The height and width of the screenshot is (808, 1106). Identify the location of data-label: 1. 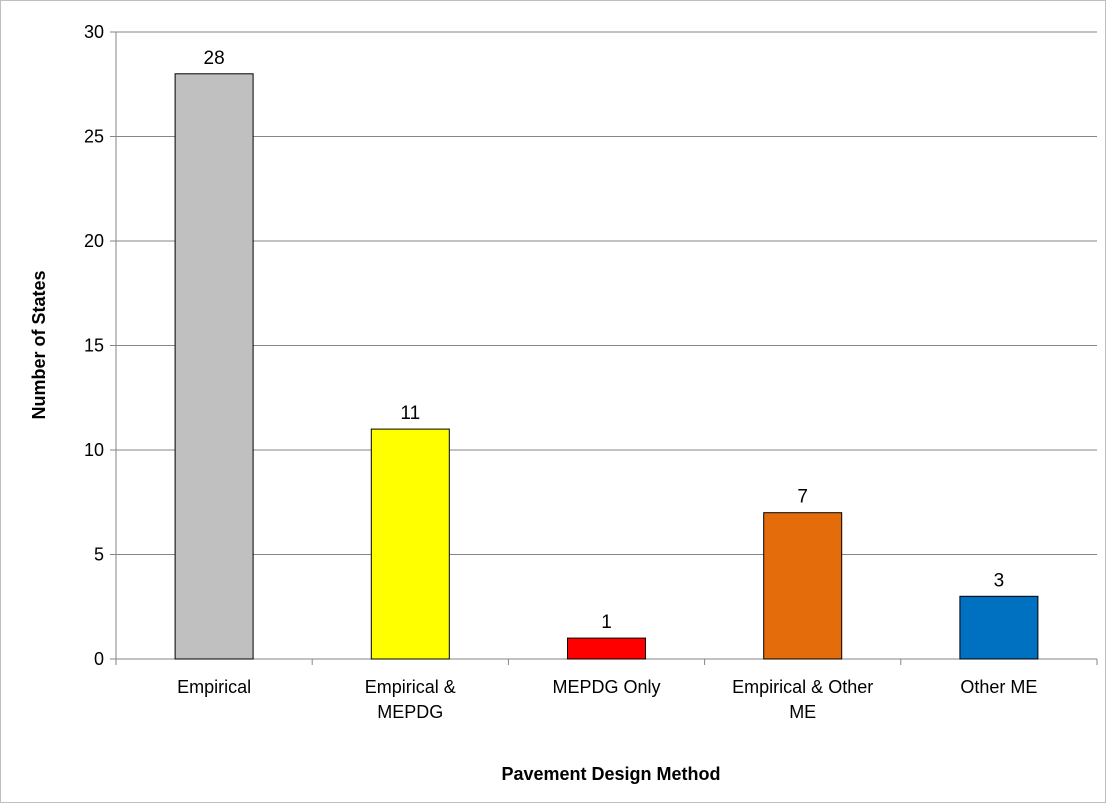
(606, 622).